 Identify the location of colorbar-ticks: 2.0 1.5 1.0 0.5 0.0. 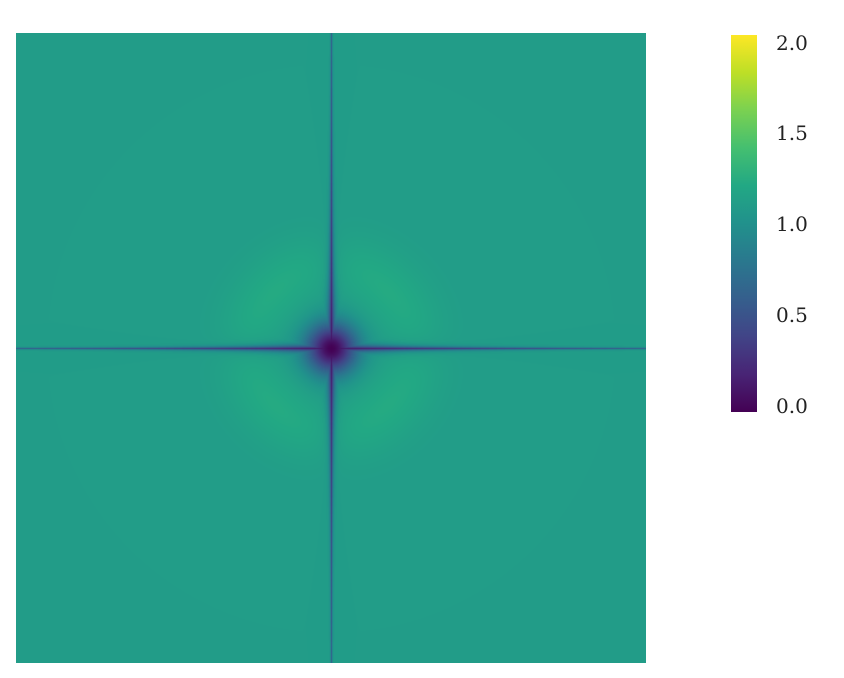
(792, 224).